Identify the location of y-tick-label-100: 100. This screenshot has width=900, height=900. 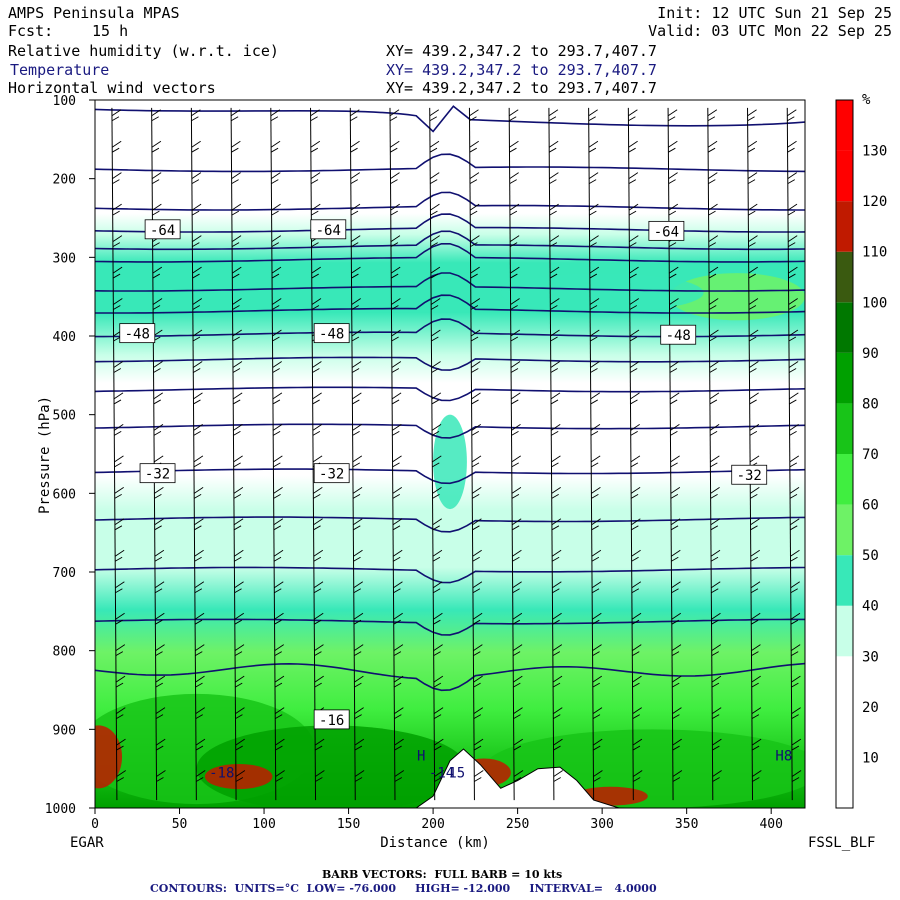
(64, 101).